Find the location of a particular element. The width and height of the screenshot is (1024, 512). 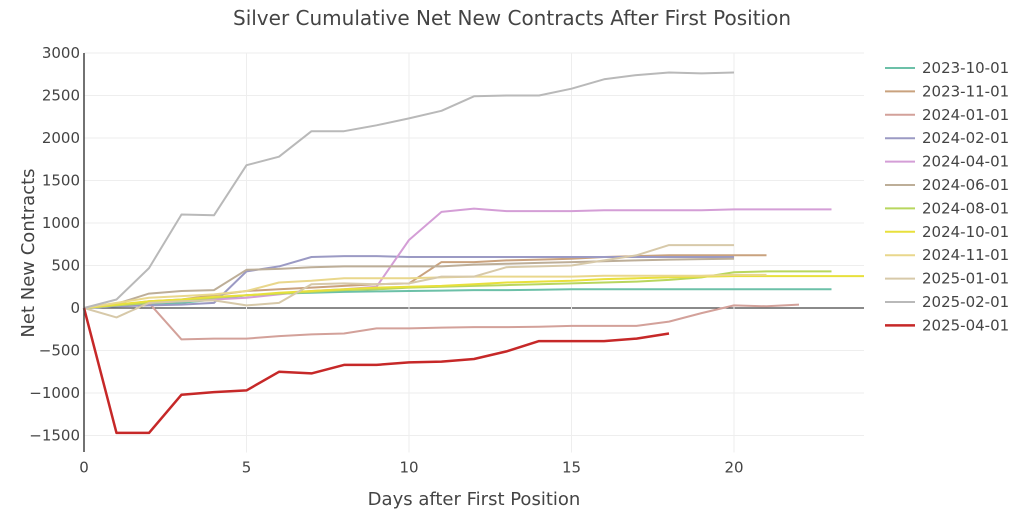

x-tick-label: 20 is located at coordinates (733, 468).